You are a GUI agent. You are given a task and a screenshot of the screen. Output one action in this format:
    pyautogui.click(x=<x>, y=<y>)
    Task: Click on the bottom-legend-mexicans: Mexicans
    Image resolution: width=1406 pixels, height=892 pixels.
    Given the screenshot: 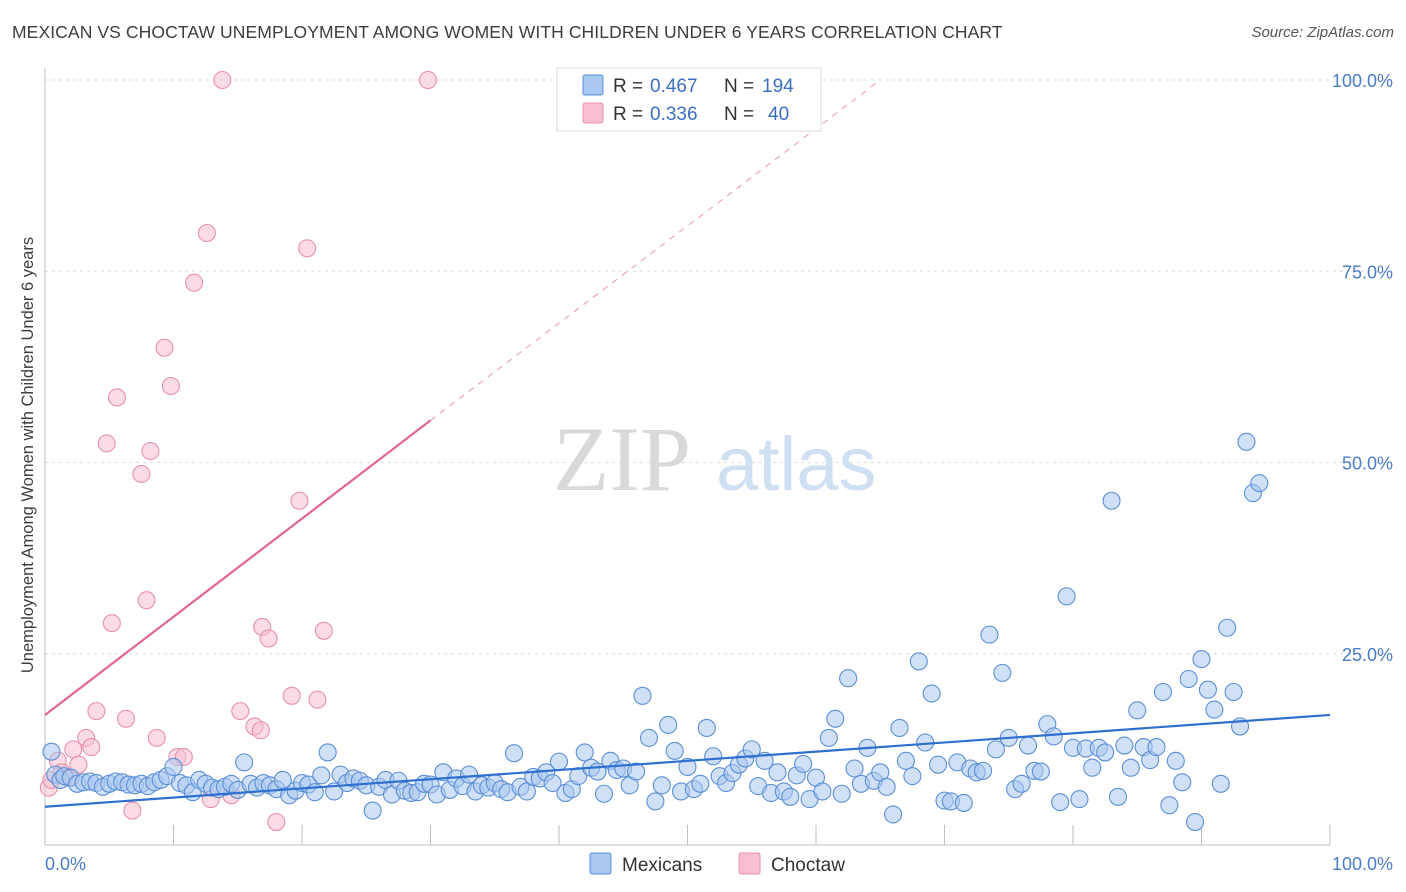 What is the action you would take?
    pyautogui.click(x=662, y=865)
    